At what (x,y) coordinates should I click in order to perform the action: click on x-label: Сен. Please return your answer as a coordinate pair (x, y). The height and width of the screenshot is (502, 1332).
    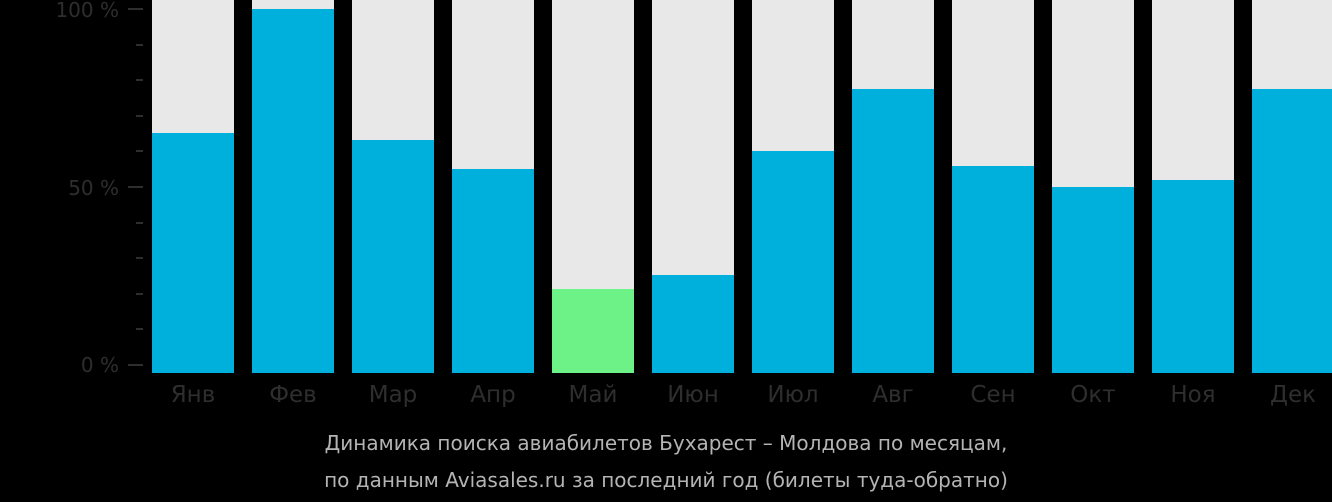
    Looking at the image, I should click on (993, 395).